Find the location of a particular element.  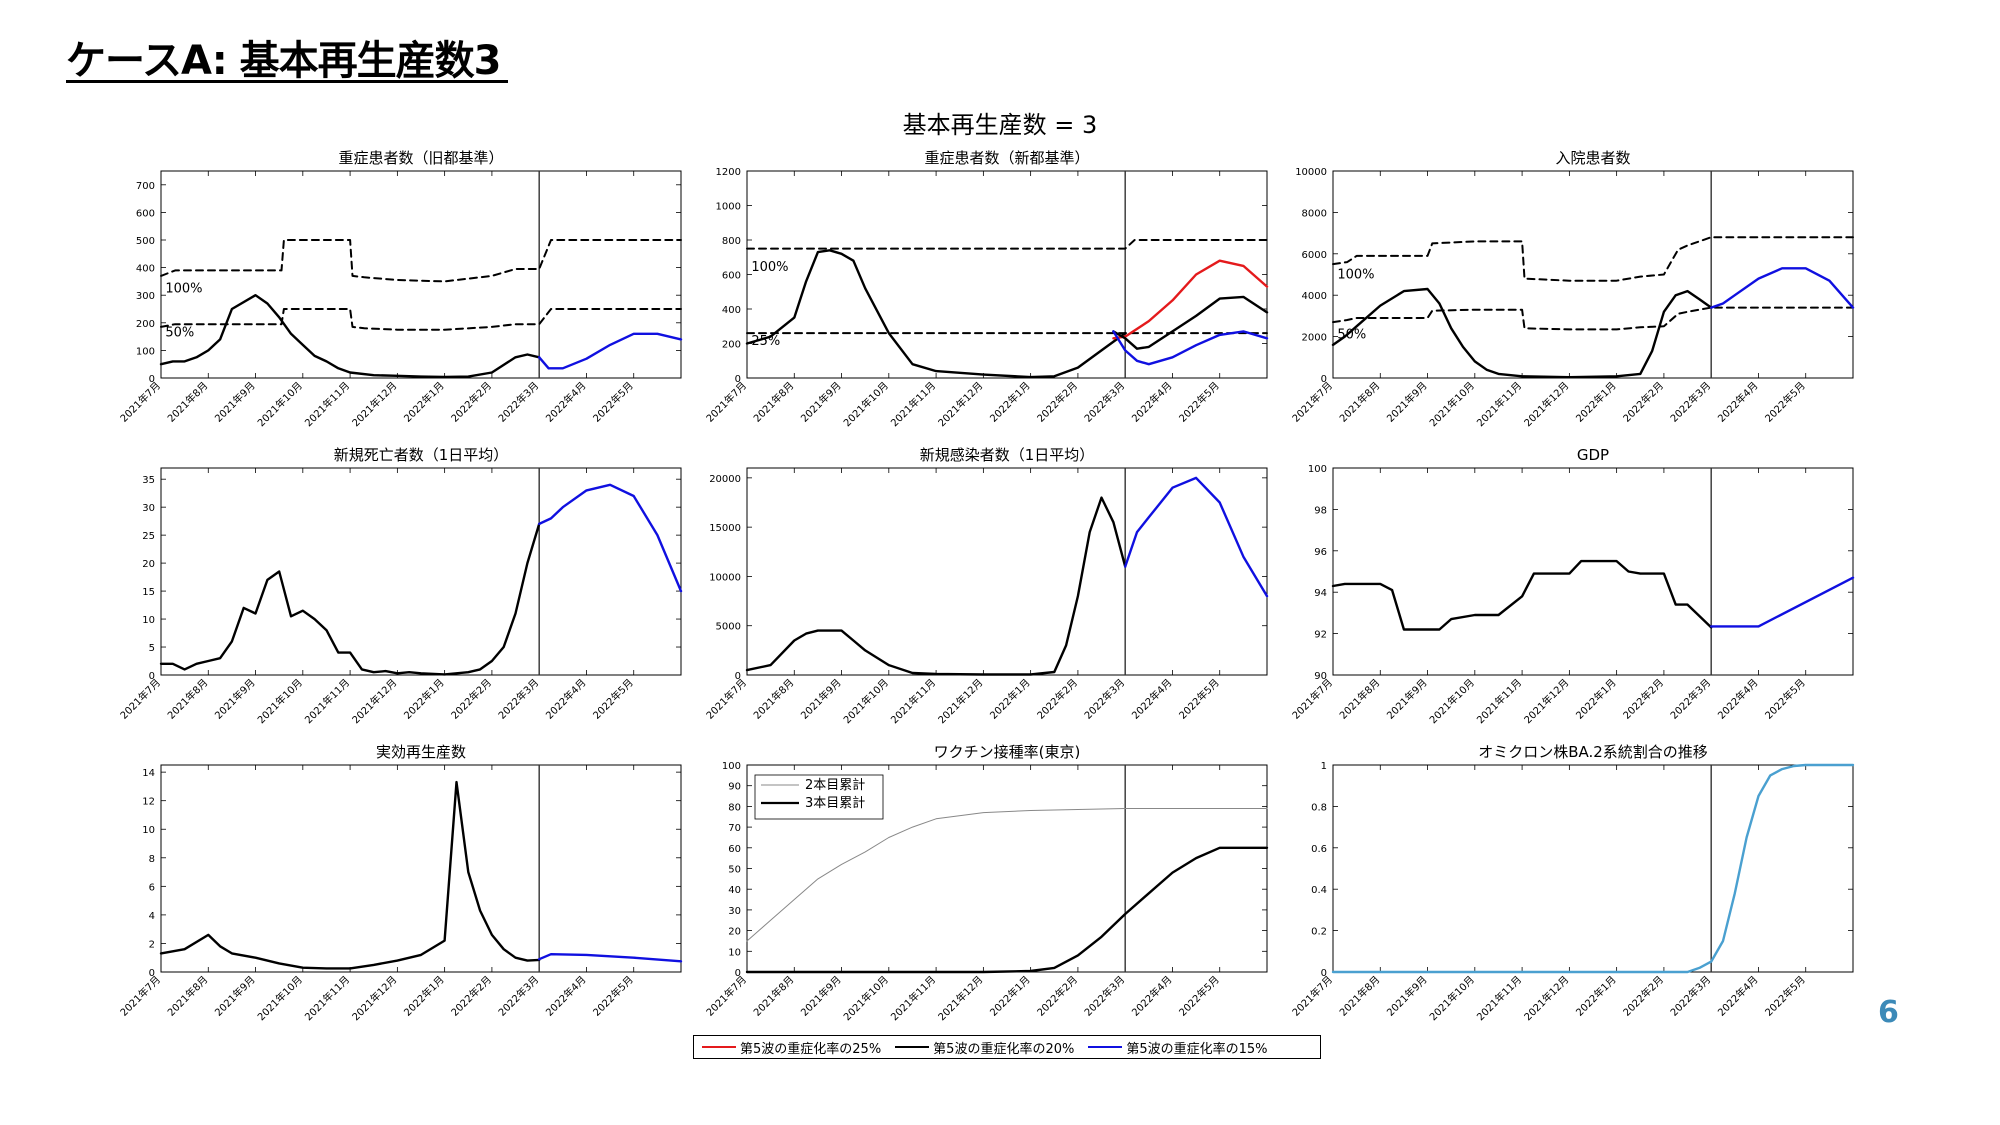

chart2-xtick-label-9: 2022年4月 is located at coordinates (1152, 402).